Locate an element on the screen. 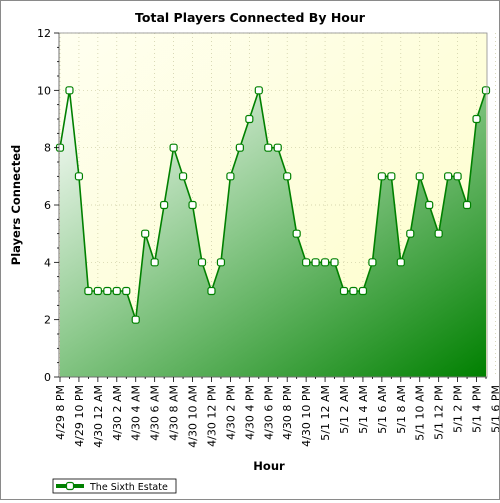 The image size is (500, 503). x-tick-label: 4/30 8 PM is located at coordinates (287, 412).